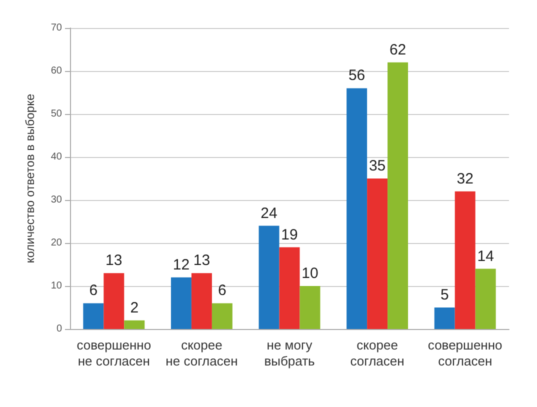  What do you see at coordinates (181, 265) in the screenshot?
I see `data-label: 12` at bounding box center [181, 265].